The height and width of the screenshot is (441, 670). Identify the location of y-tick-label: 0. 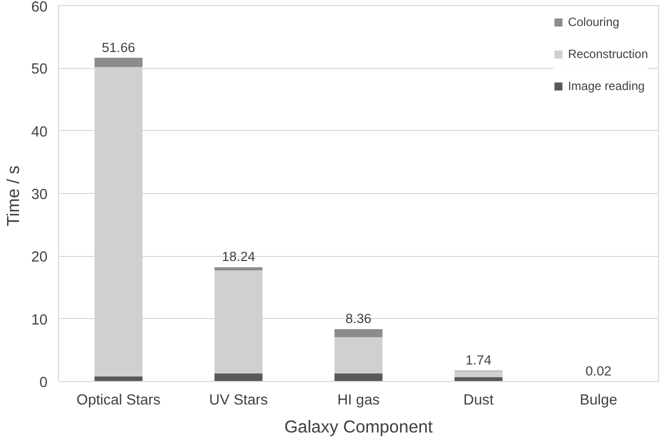
(43, 383).